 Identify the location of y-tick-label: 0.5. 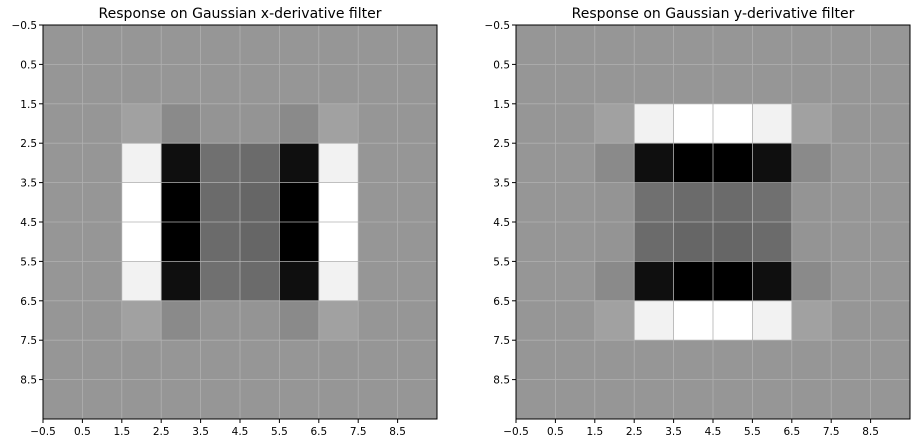
(501, 65).